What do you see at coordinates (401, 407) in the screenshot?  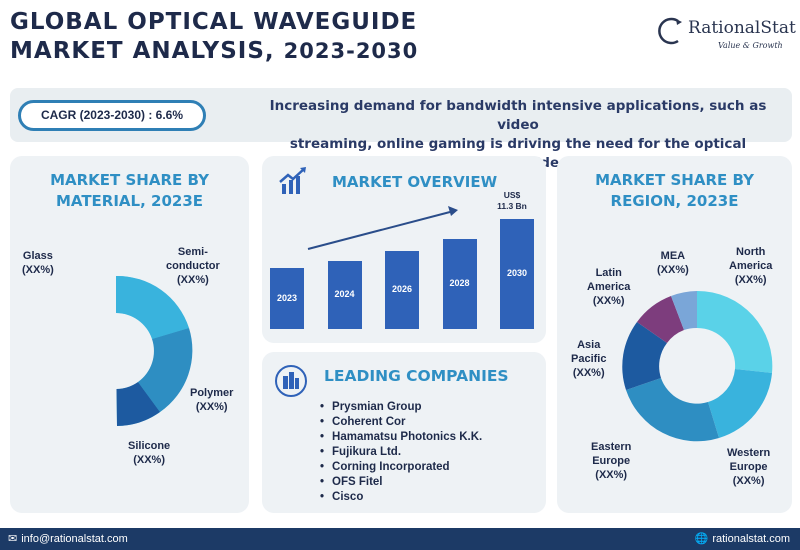 I see `company-item: Prysmian Group` at bounding box center [401, 407].